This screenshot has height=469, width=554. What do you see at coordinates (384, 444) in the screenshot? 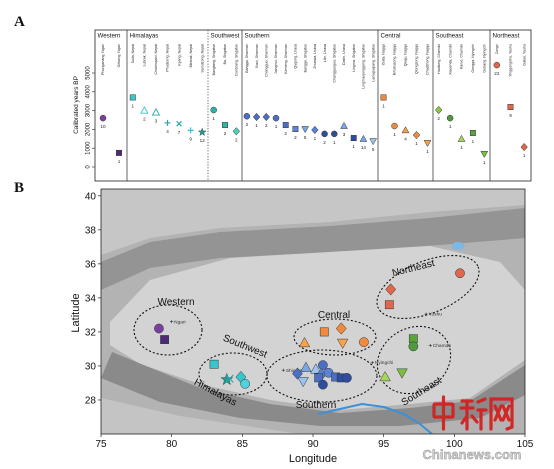
I see `x-tick-label: 95` at bounding box center [384, 444].